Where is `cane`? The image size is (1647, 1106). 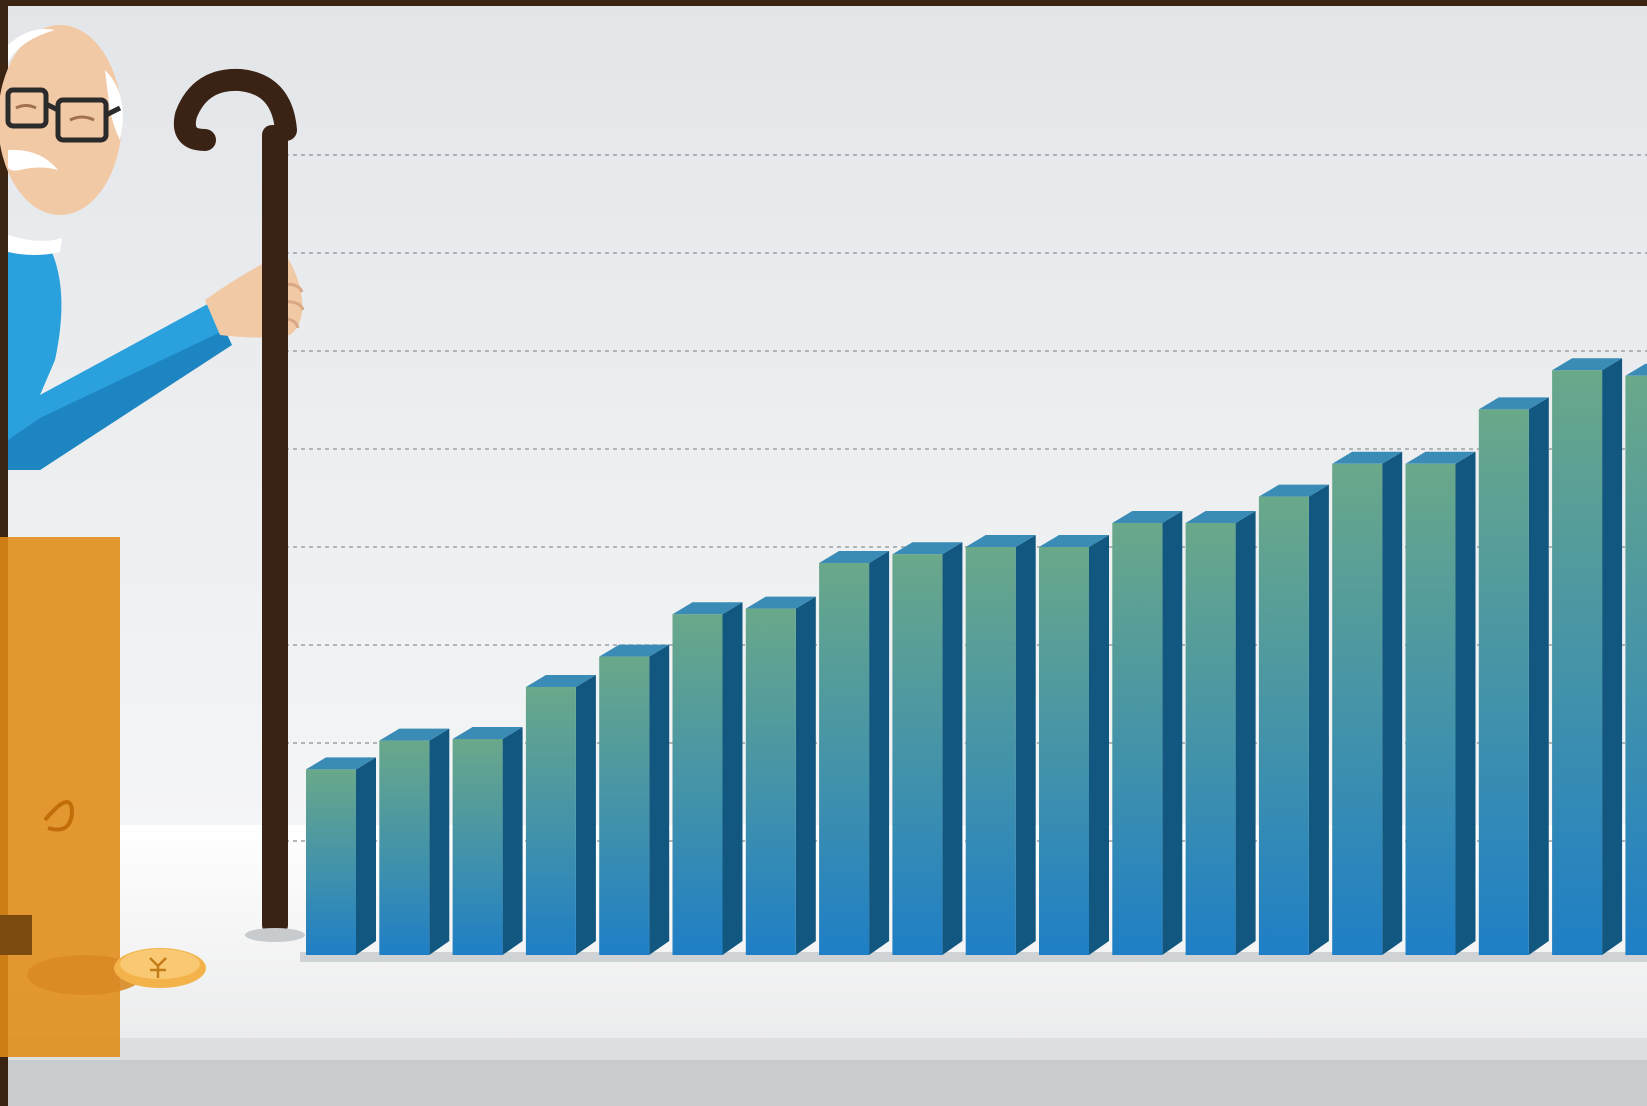 cane is located at coordinates (239, 505).